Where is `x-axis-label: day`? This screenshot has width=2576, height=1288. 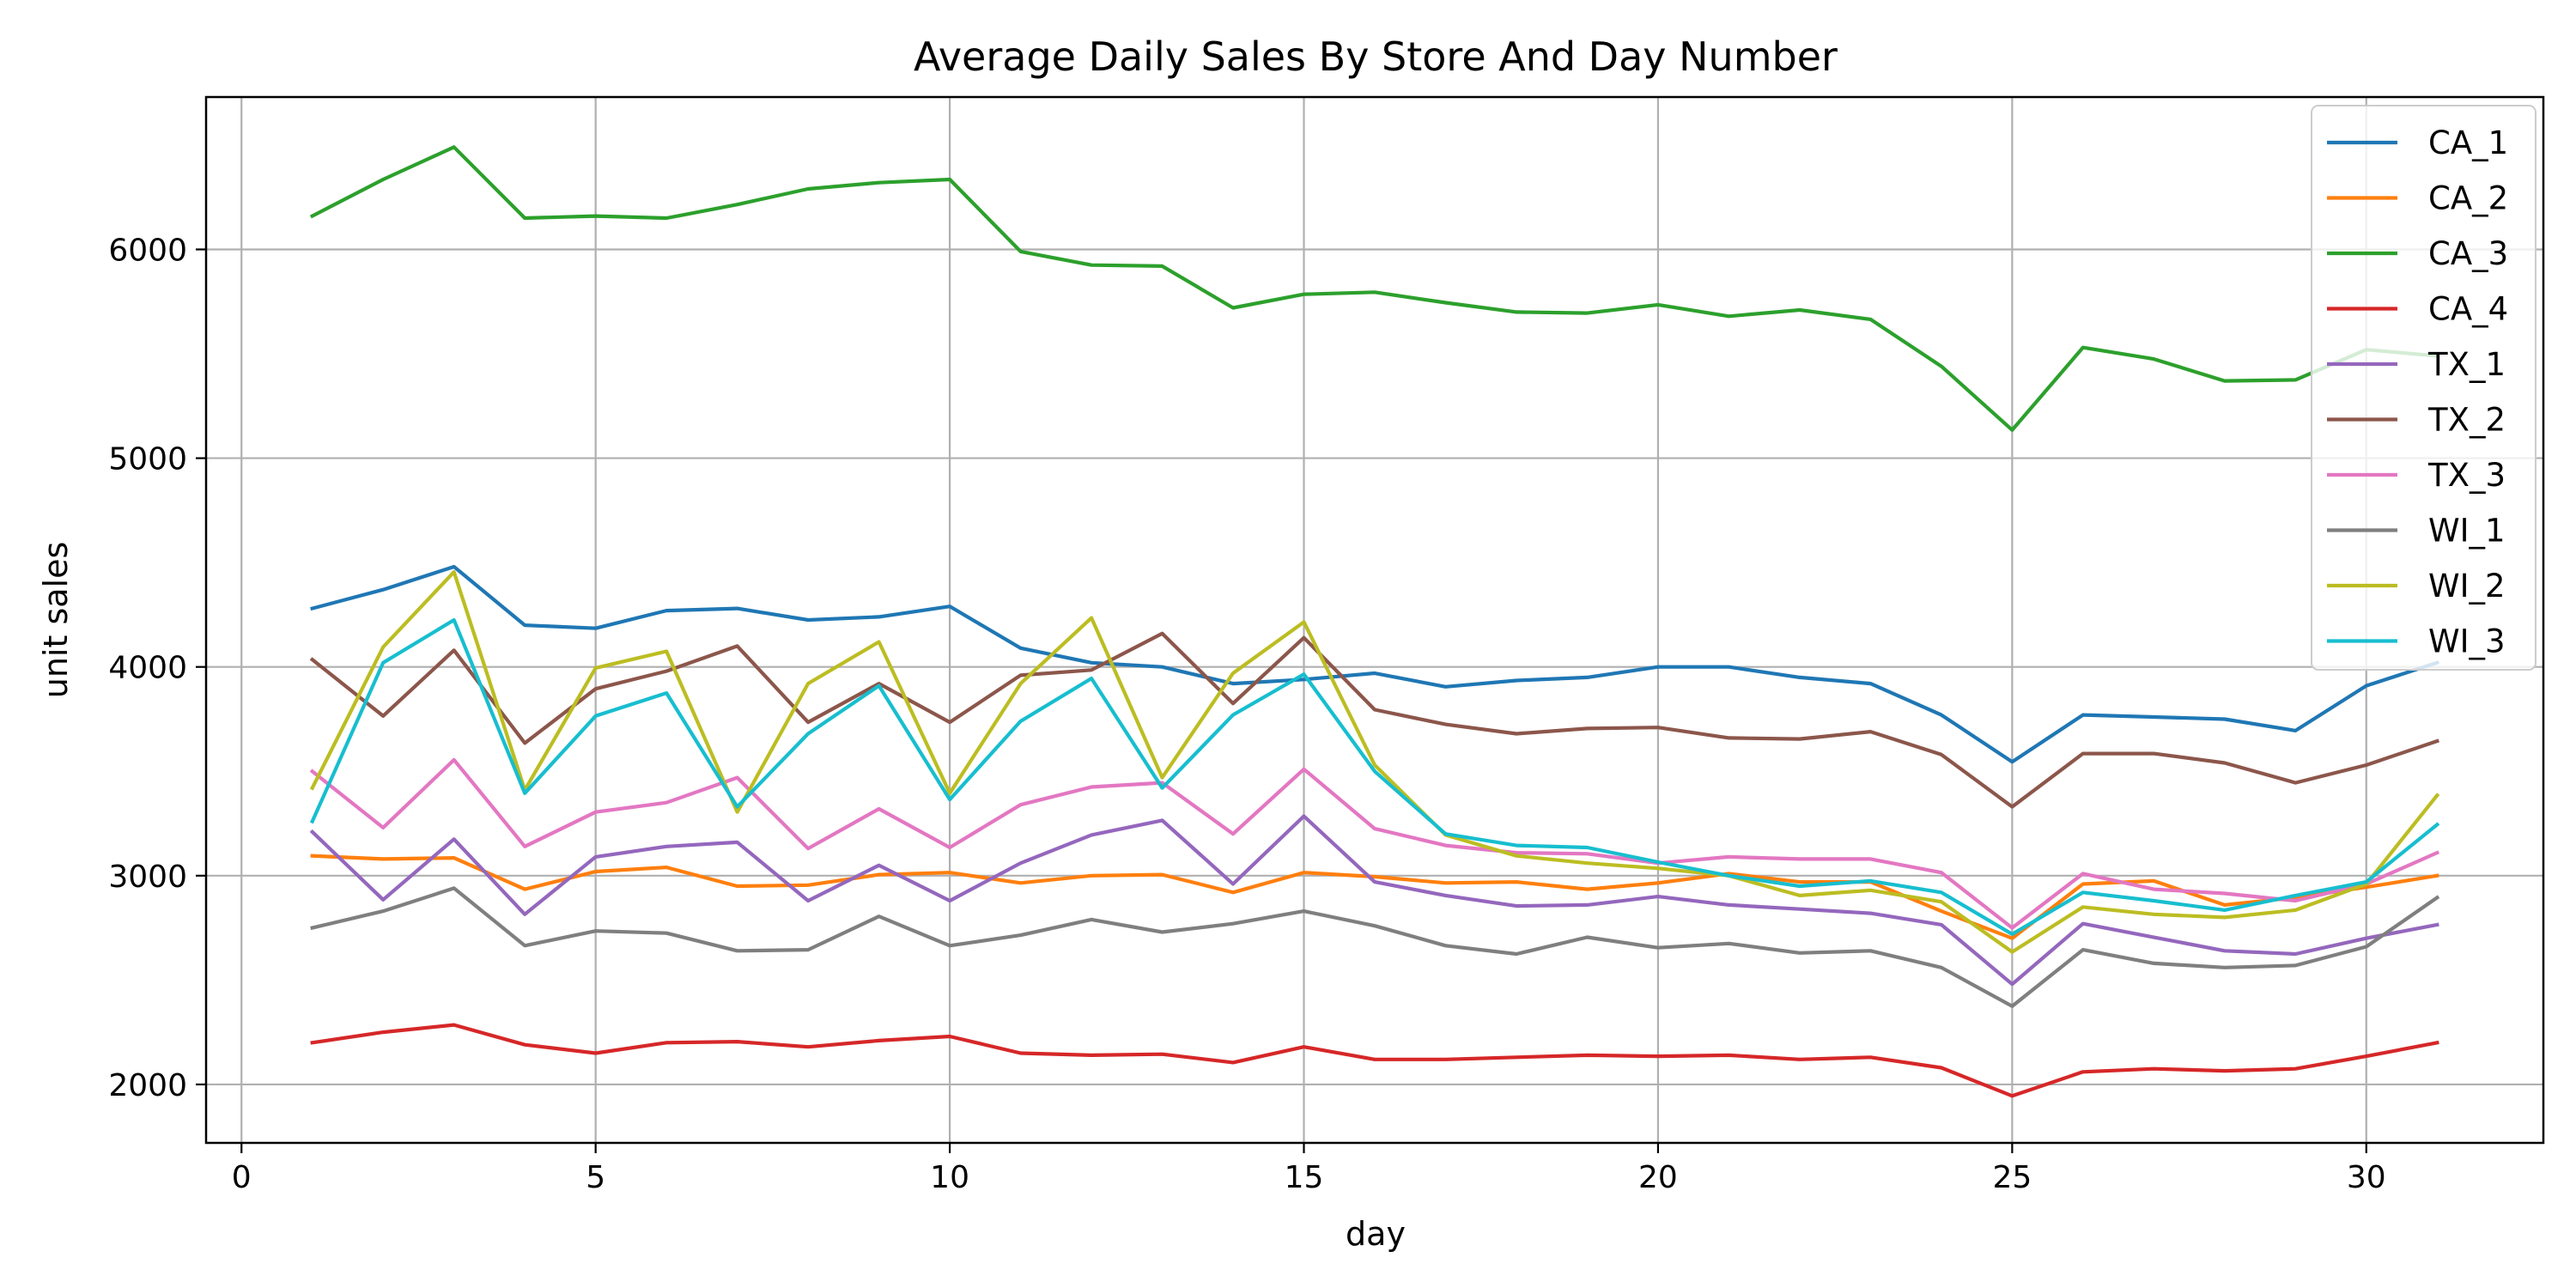
x-axis-label: day is located at coordinates (1376, 1234).